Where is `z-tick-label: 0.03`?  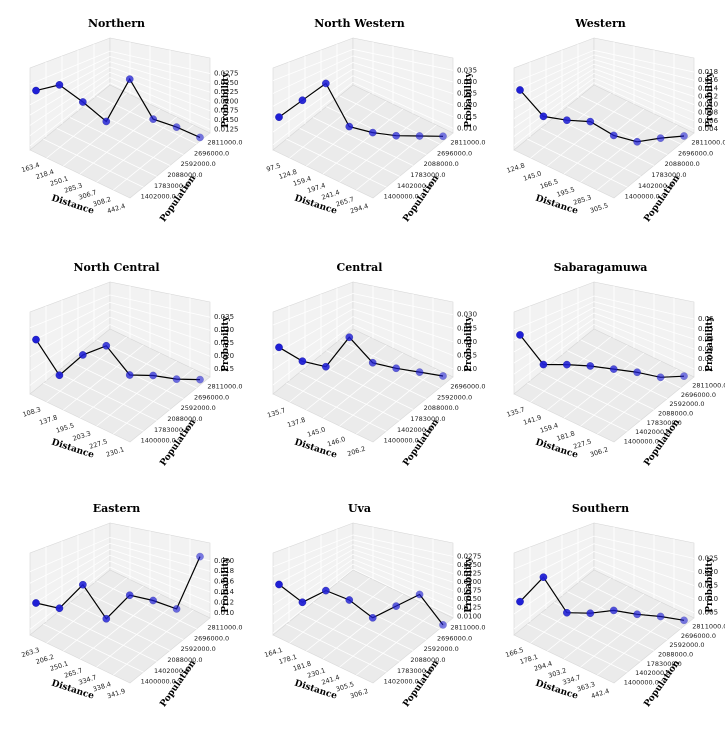
z-tick-label: 0.03 is located at coordinates (706, 349).